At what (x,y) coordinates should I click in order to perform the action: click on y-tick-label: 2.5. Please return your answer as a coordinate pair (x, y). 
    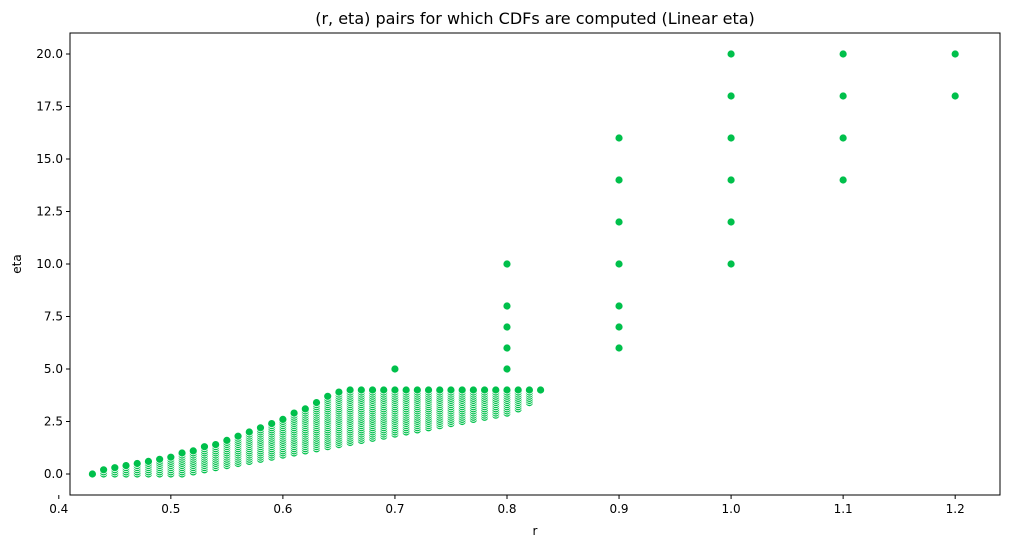
    Looking at the image, I should click on (53, 422).